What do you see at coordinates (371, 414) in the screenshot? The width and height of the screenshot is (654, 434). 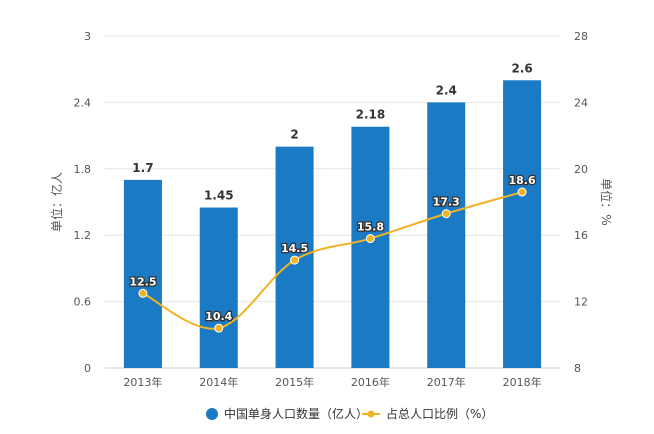 I see `legend-marker-line` at bounding box center [371, 414].